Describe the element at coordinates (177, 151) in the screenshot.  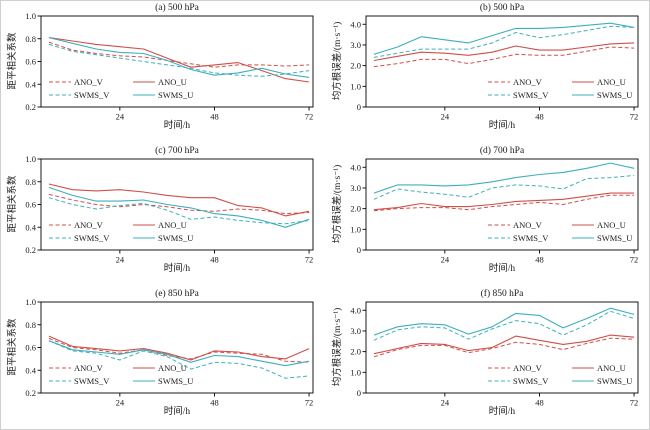
I see `panel-title: (c) 700 hPa` at that location.